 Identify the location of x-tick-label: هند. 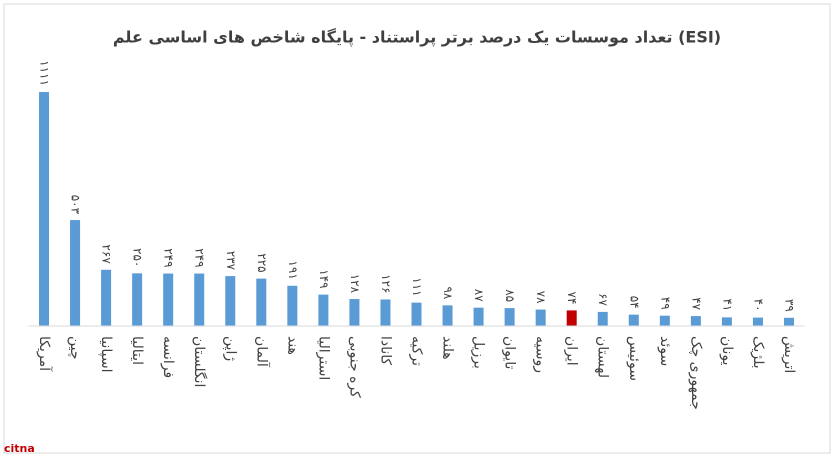
(292, 345).